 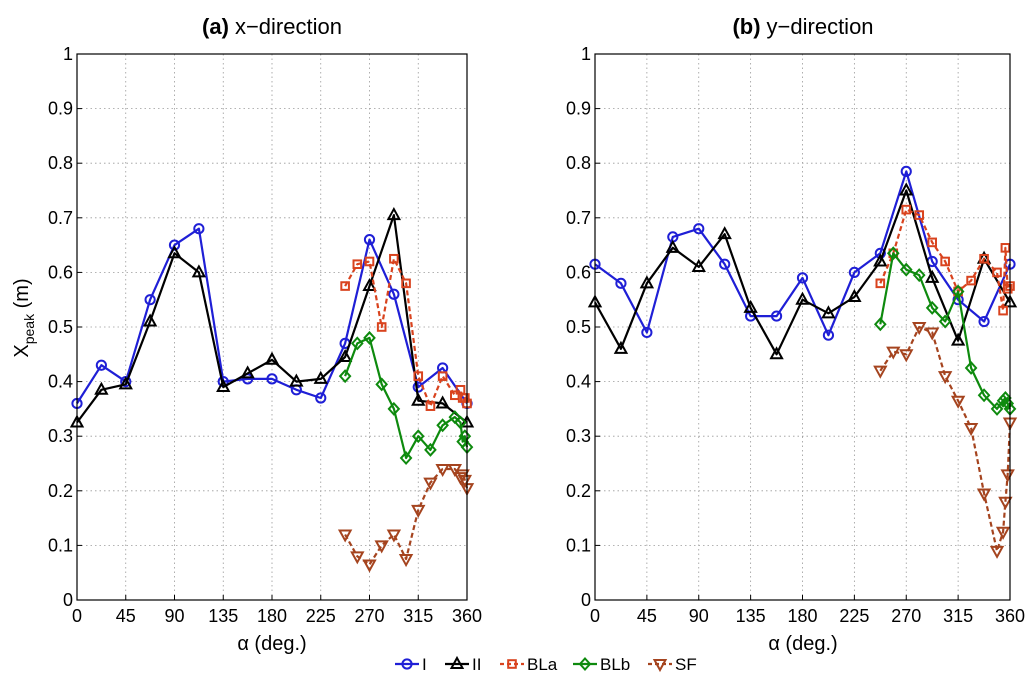 I want to click on panel-a-xtick-label: 360, so click(x=467, y=616).